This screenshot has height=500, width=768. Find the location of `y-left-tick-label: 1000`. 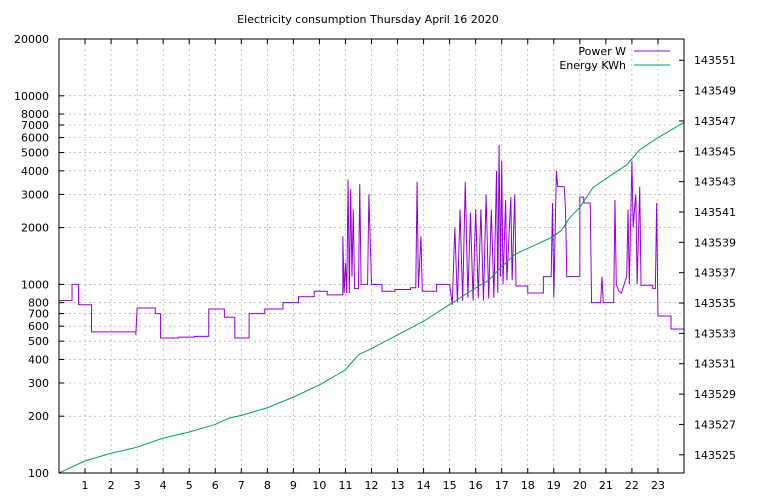

y-left-tick-label: 1000 is located at coordinates (35, 284).